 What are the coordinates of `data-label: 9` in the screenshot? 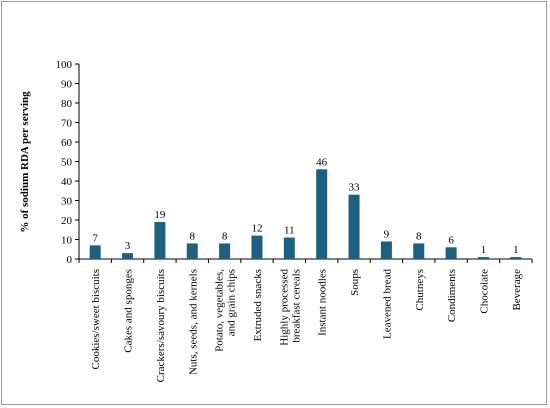 It's located at (387, 234).